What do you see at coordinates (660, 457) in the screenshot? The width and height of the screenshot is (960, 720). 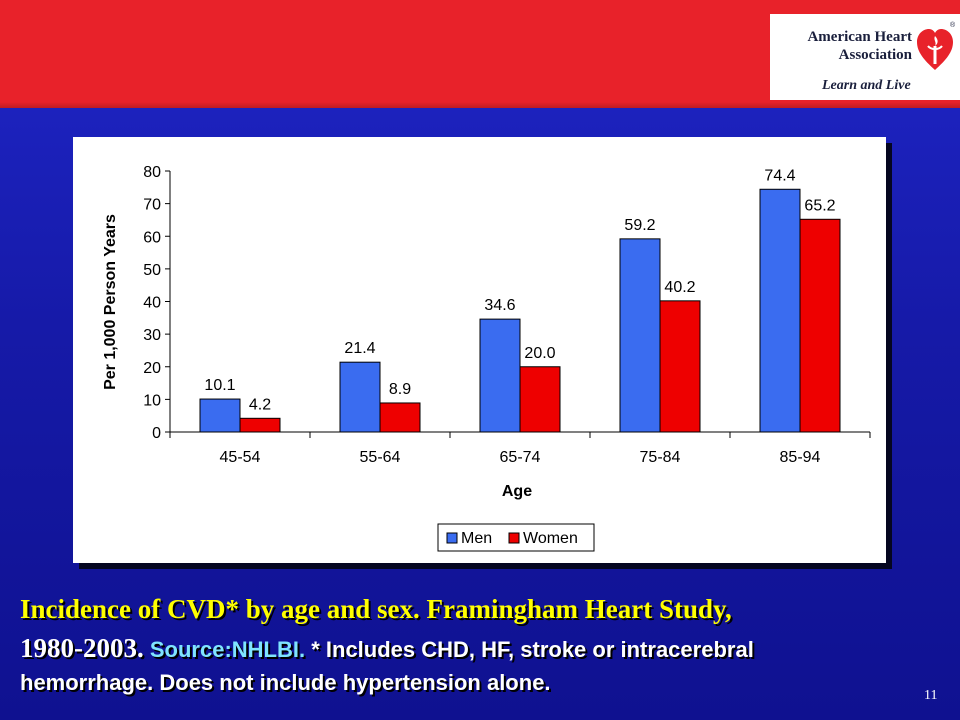 I see `x-tick-label: 75-84` at bounding box center [660, 457].